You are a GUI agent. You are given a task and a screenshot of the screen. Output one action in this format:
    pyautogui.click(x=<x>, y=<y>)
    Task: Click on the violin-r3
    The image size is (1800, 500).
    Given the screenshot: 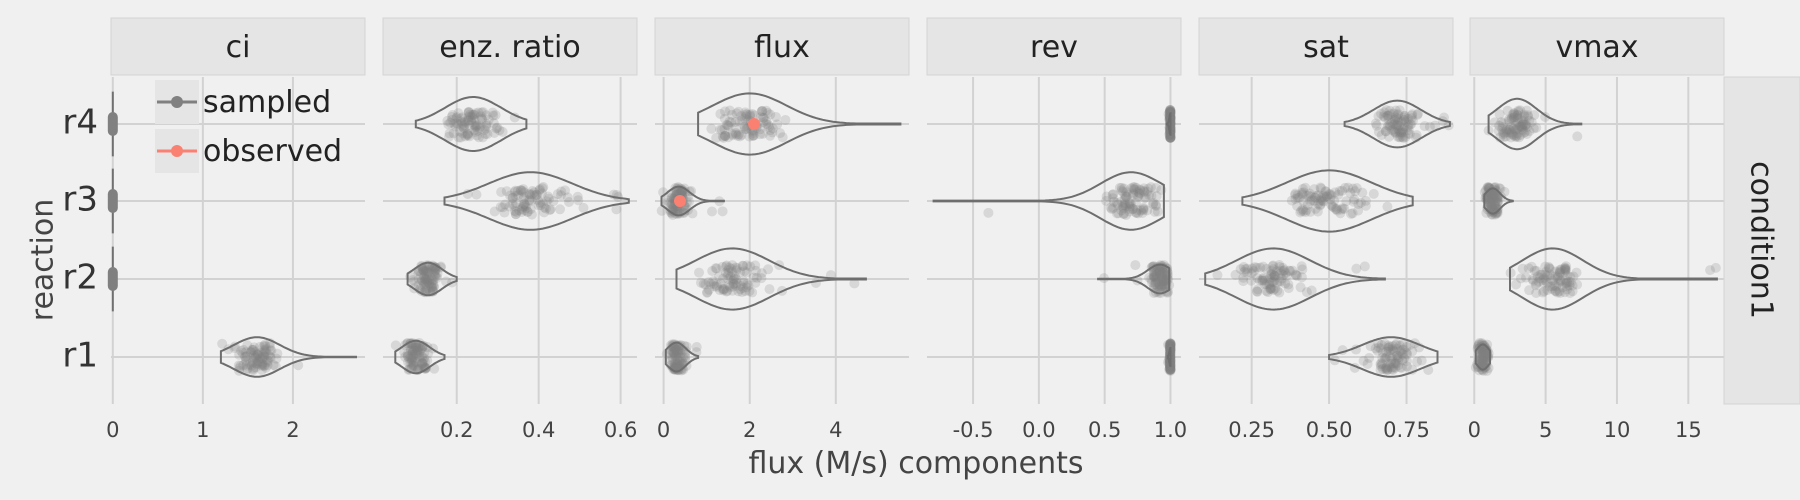 What is the action you would take?
    pyautogui.click(x=536, y=201)
    